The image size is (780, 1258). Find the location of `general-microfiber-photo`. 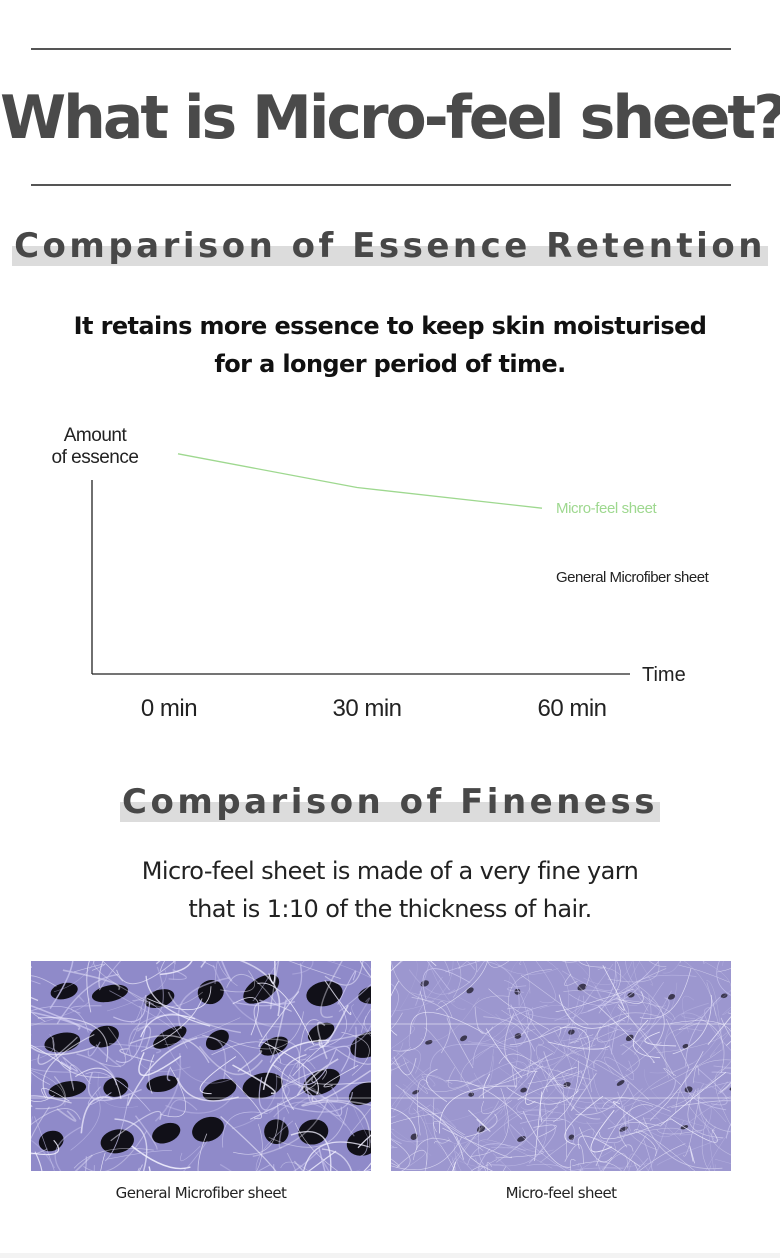

general-microfiber-photo is located at coordinates (201, 1066).